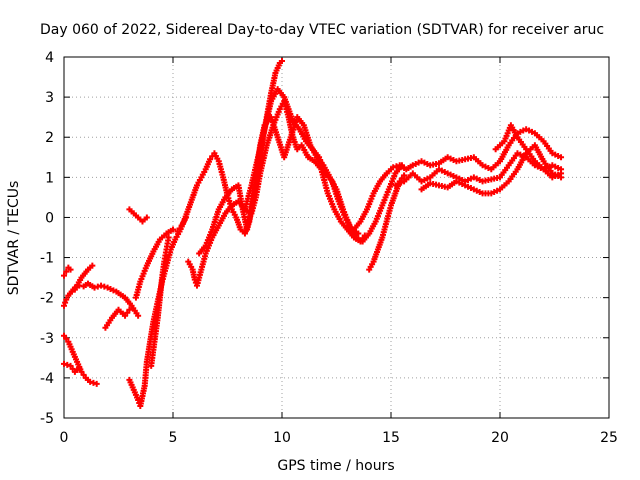 This screenshot has width=640, height=480. Describe the element at coordinates (138, 215) in the screenshot. I see `series-trace-h` at that location.